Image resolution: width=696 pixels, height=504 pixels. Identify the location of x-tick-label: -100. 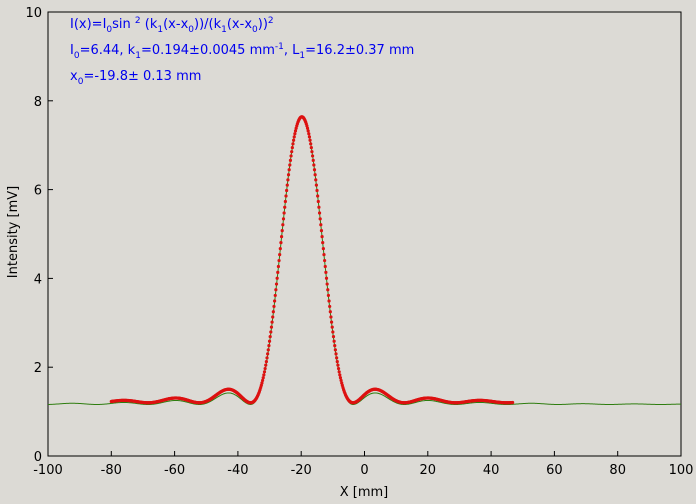
(48, 470).